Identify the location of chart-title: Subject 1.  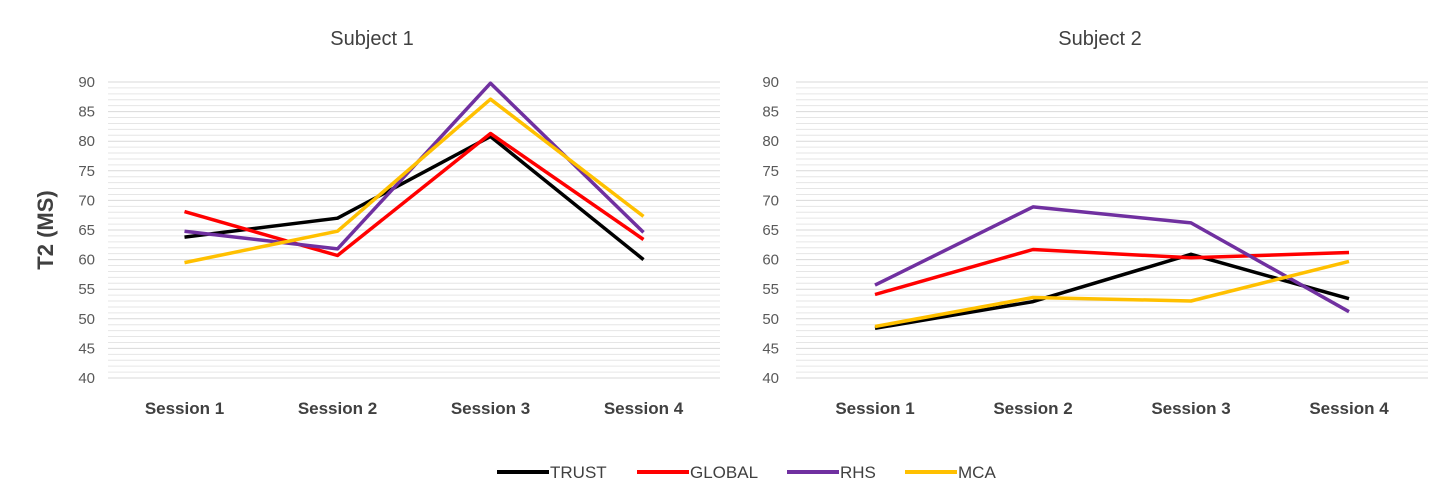
(371, 39).